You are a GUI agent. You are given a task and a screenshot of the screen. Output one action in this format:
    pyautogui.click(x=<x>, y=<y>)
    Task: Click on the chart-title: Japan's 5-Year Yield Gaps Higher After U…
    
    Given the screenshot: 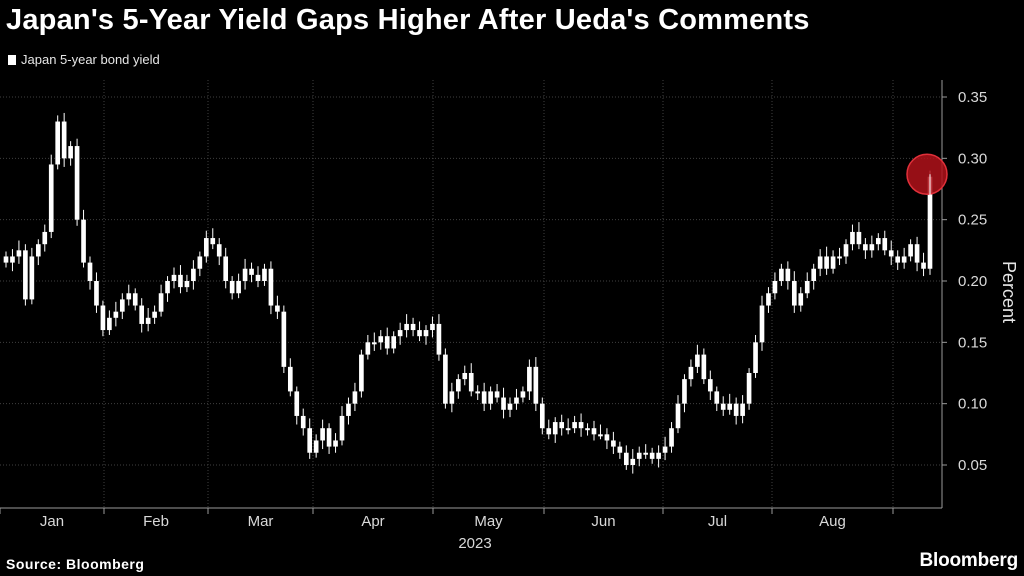 What is the action you would take?
    pyautogui.click(x=408, y=20)
    